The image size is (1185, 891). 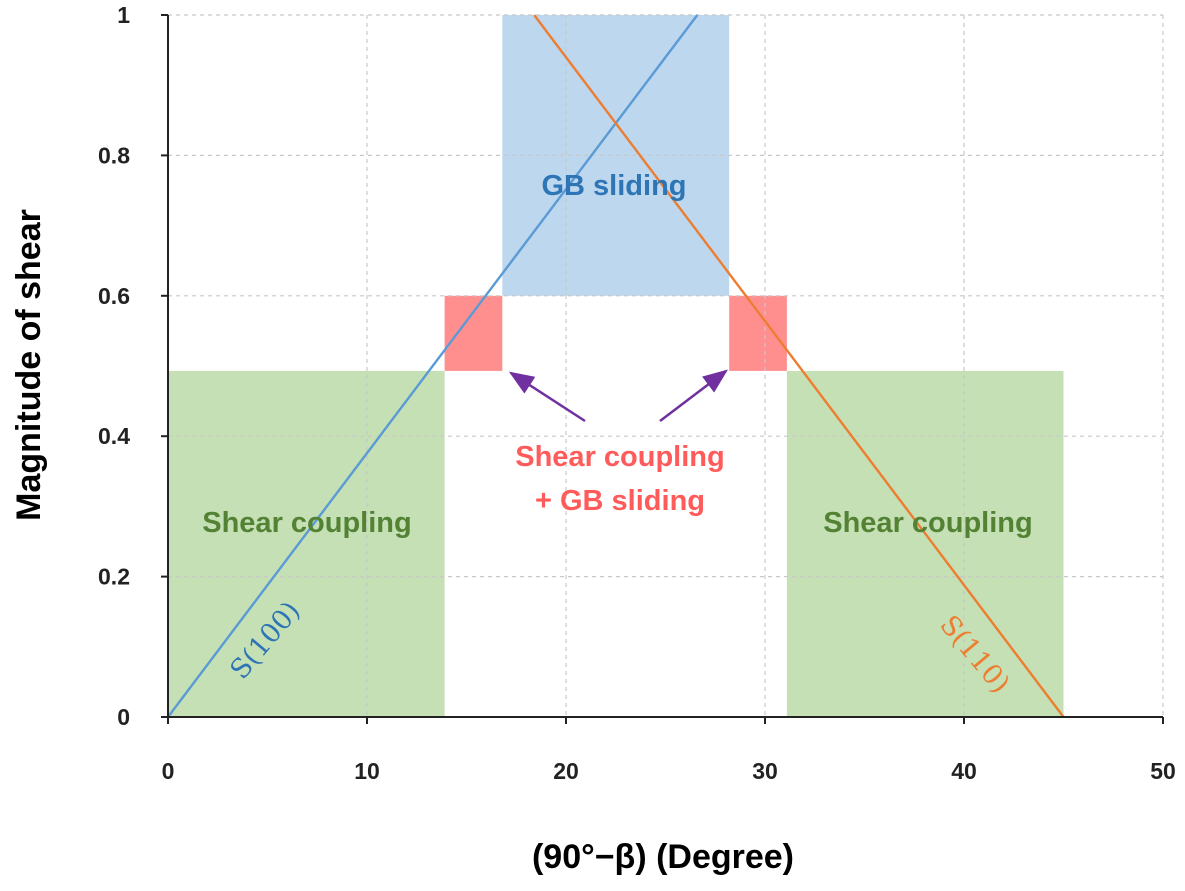 I want to click on y-tick-label-4: 0.8, so click(x=114, y=155).